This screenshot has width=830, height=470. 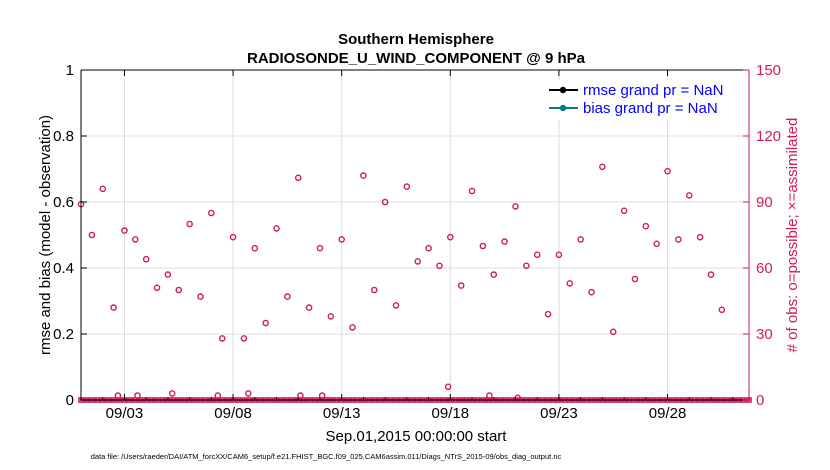 What do you see at coordinates (792, 235) in the screenshot?
I see `y-right-axis-label: # of obs: o=possible; ×=assimilated` at bounding box center [792, 235].